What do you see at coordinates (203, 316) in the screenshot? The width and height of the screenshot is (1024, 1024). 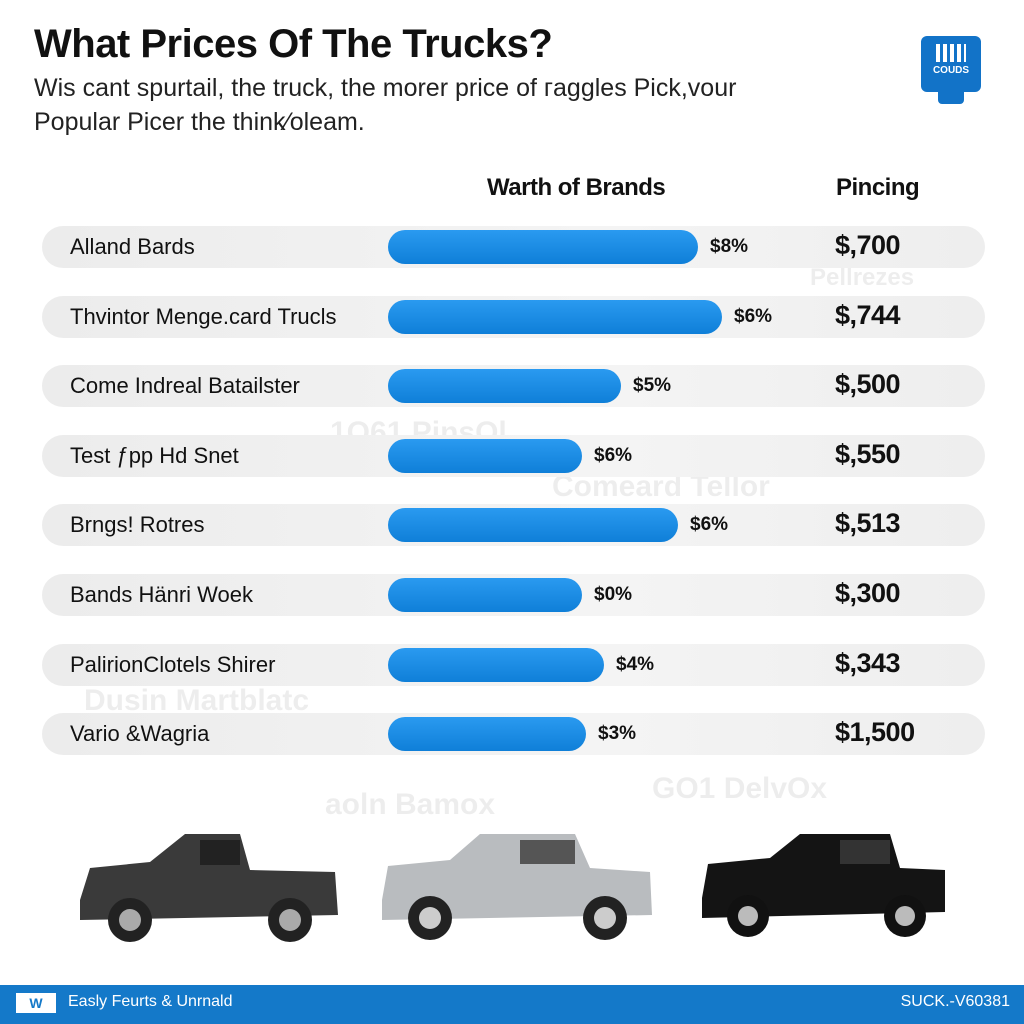 I see `row-name: Thvintor Menge.card Trucls` at bounding box center [203, 316].